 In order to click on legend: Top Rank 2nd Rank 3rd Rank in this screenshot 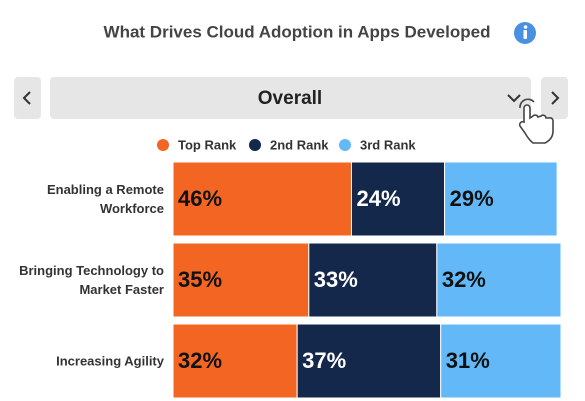, I will do `click(286, 144)`.